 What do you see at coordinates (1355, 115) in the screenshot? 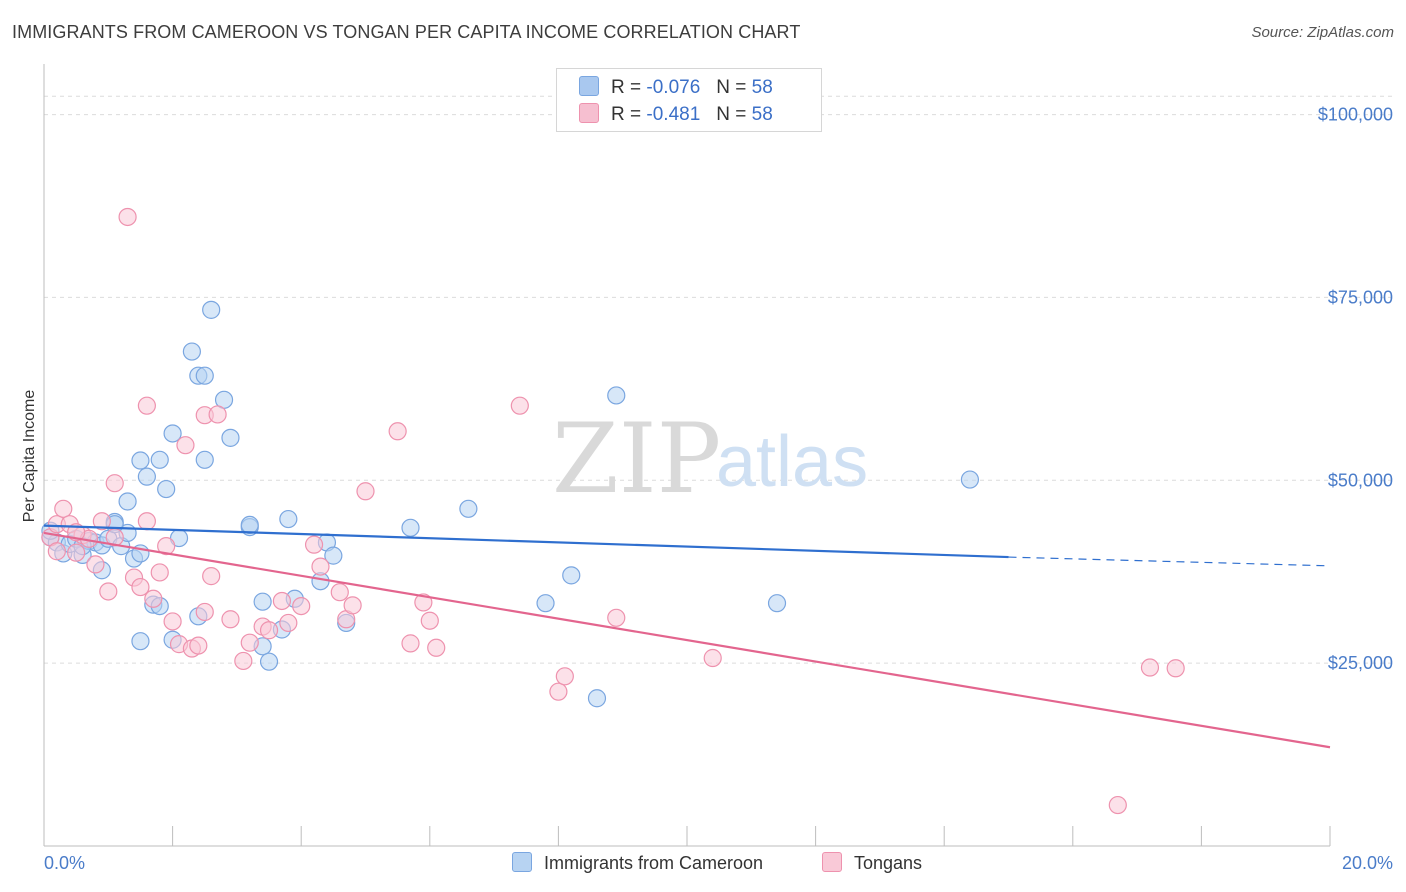
I see `y-tick-label: $100,000` at bounding box center [1355, 115].